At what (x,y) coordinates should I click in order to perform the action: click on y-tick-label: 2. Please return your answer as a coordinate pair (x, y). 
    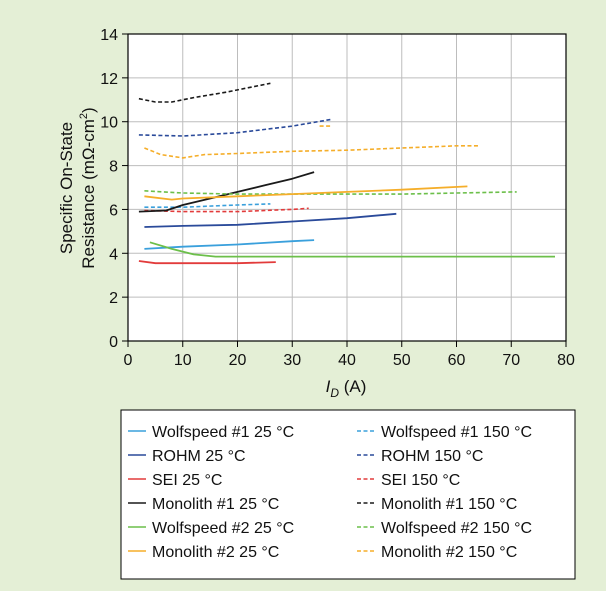
    Looking at the image, I should click on (113, 298).